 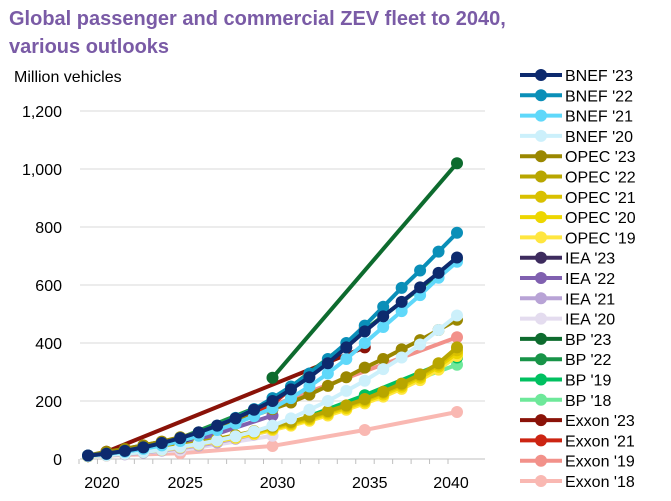 I want to click on legend-label: IEA '22, so click(x=590, y=279).